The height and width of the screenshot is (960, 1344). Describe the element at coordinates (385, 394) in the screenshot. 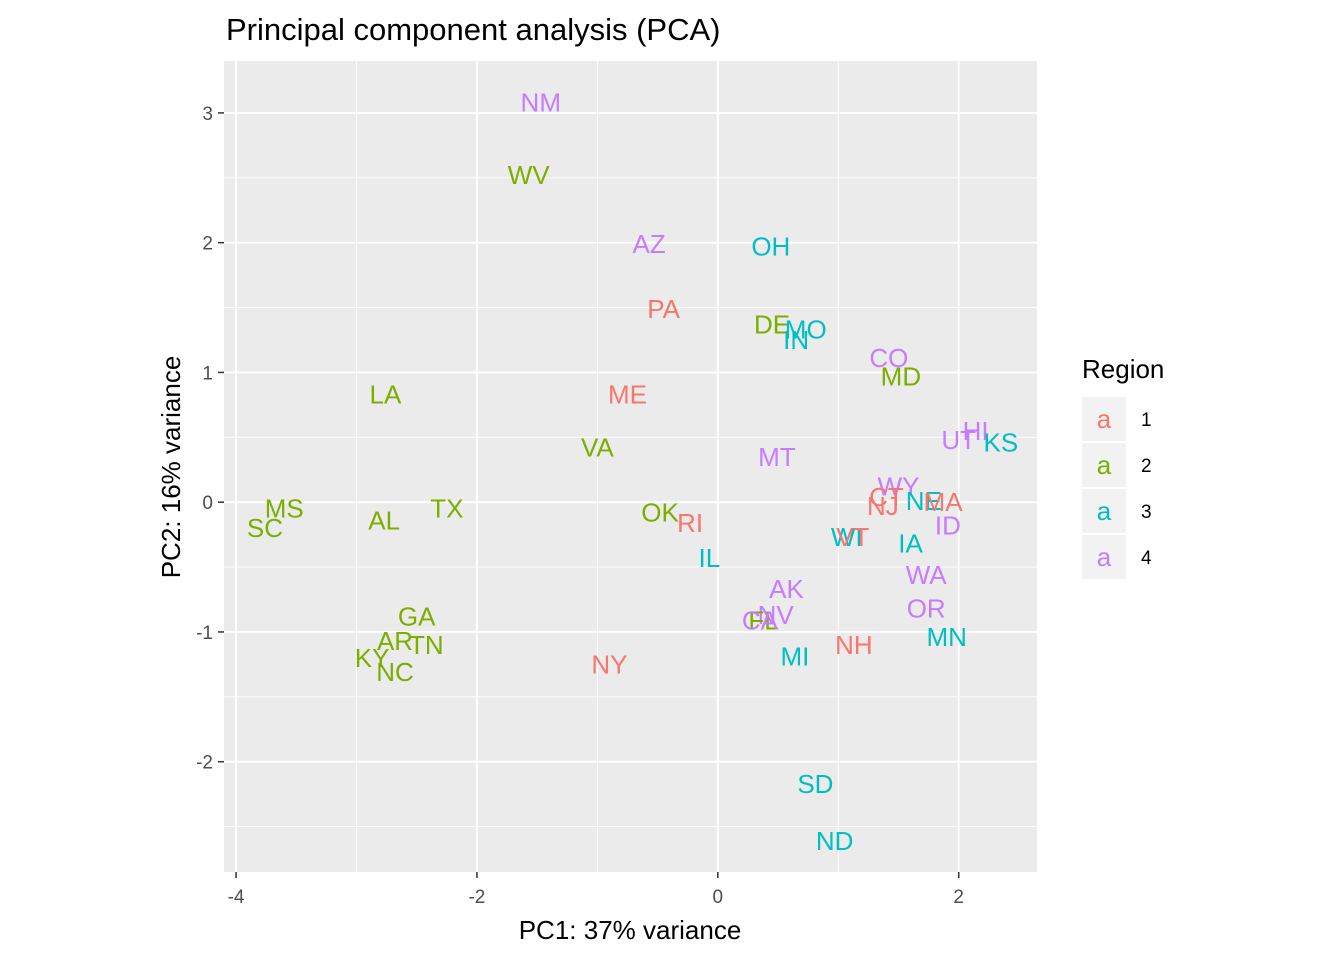

I see `point-label-la: LA` at that location.